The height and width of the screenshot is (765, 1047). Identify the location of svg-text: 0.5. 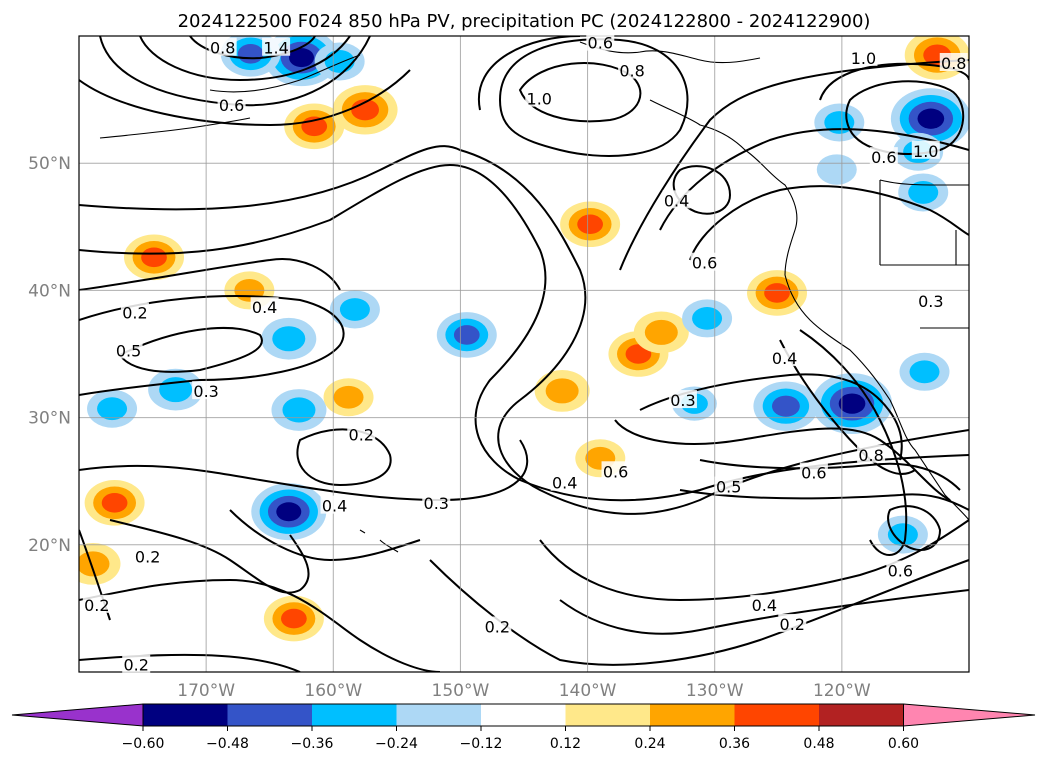
(728, 487).